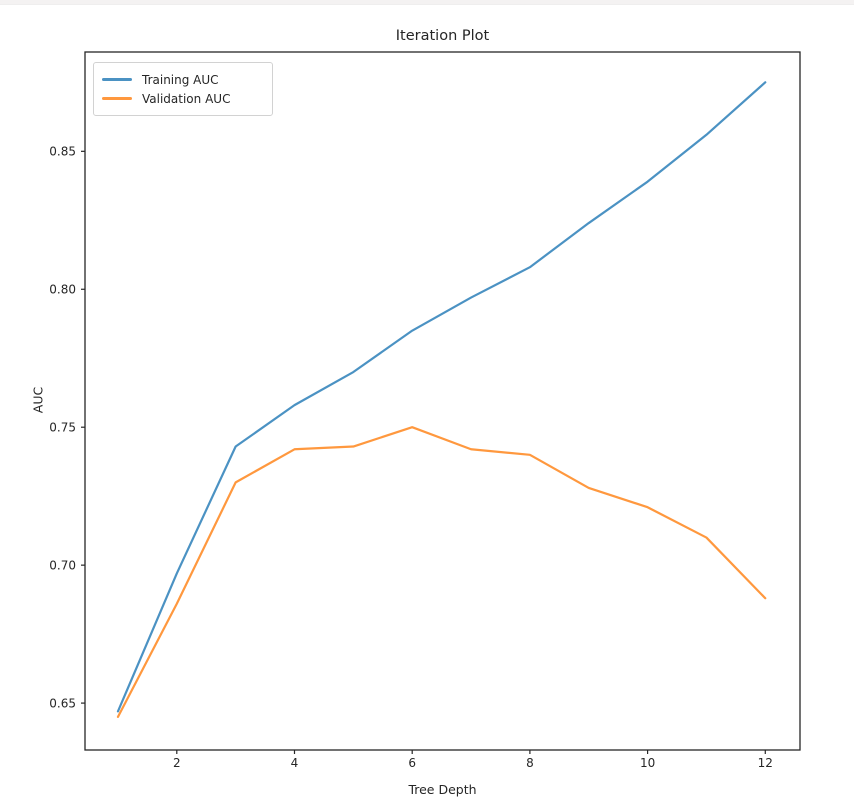 The image size is (854, 812). Describe the element at coordinates (442, 36) in the screenshot. I see `chart-title: Iteration Plot` at that location.